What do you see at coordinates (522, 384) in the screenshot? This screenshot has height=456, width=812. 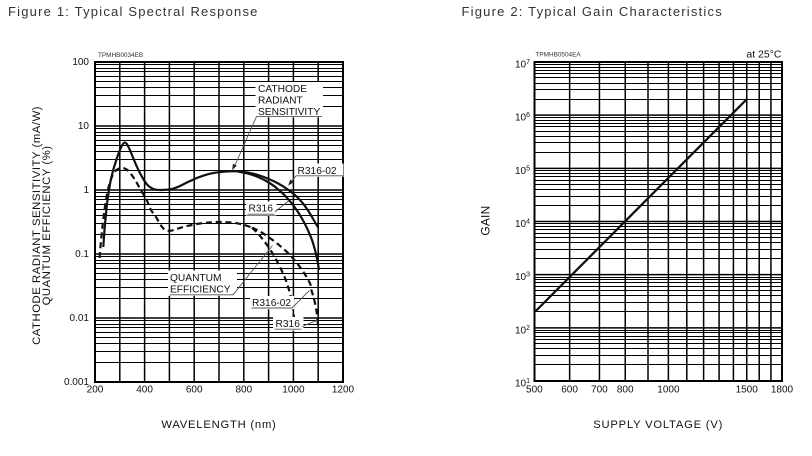 I see `svg-text: 10¹` at bounding box center [522, 384].